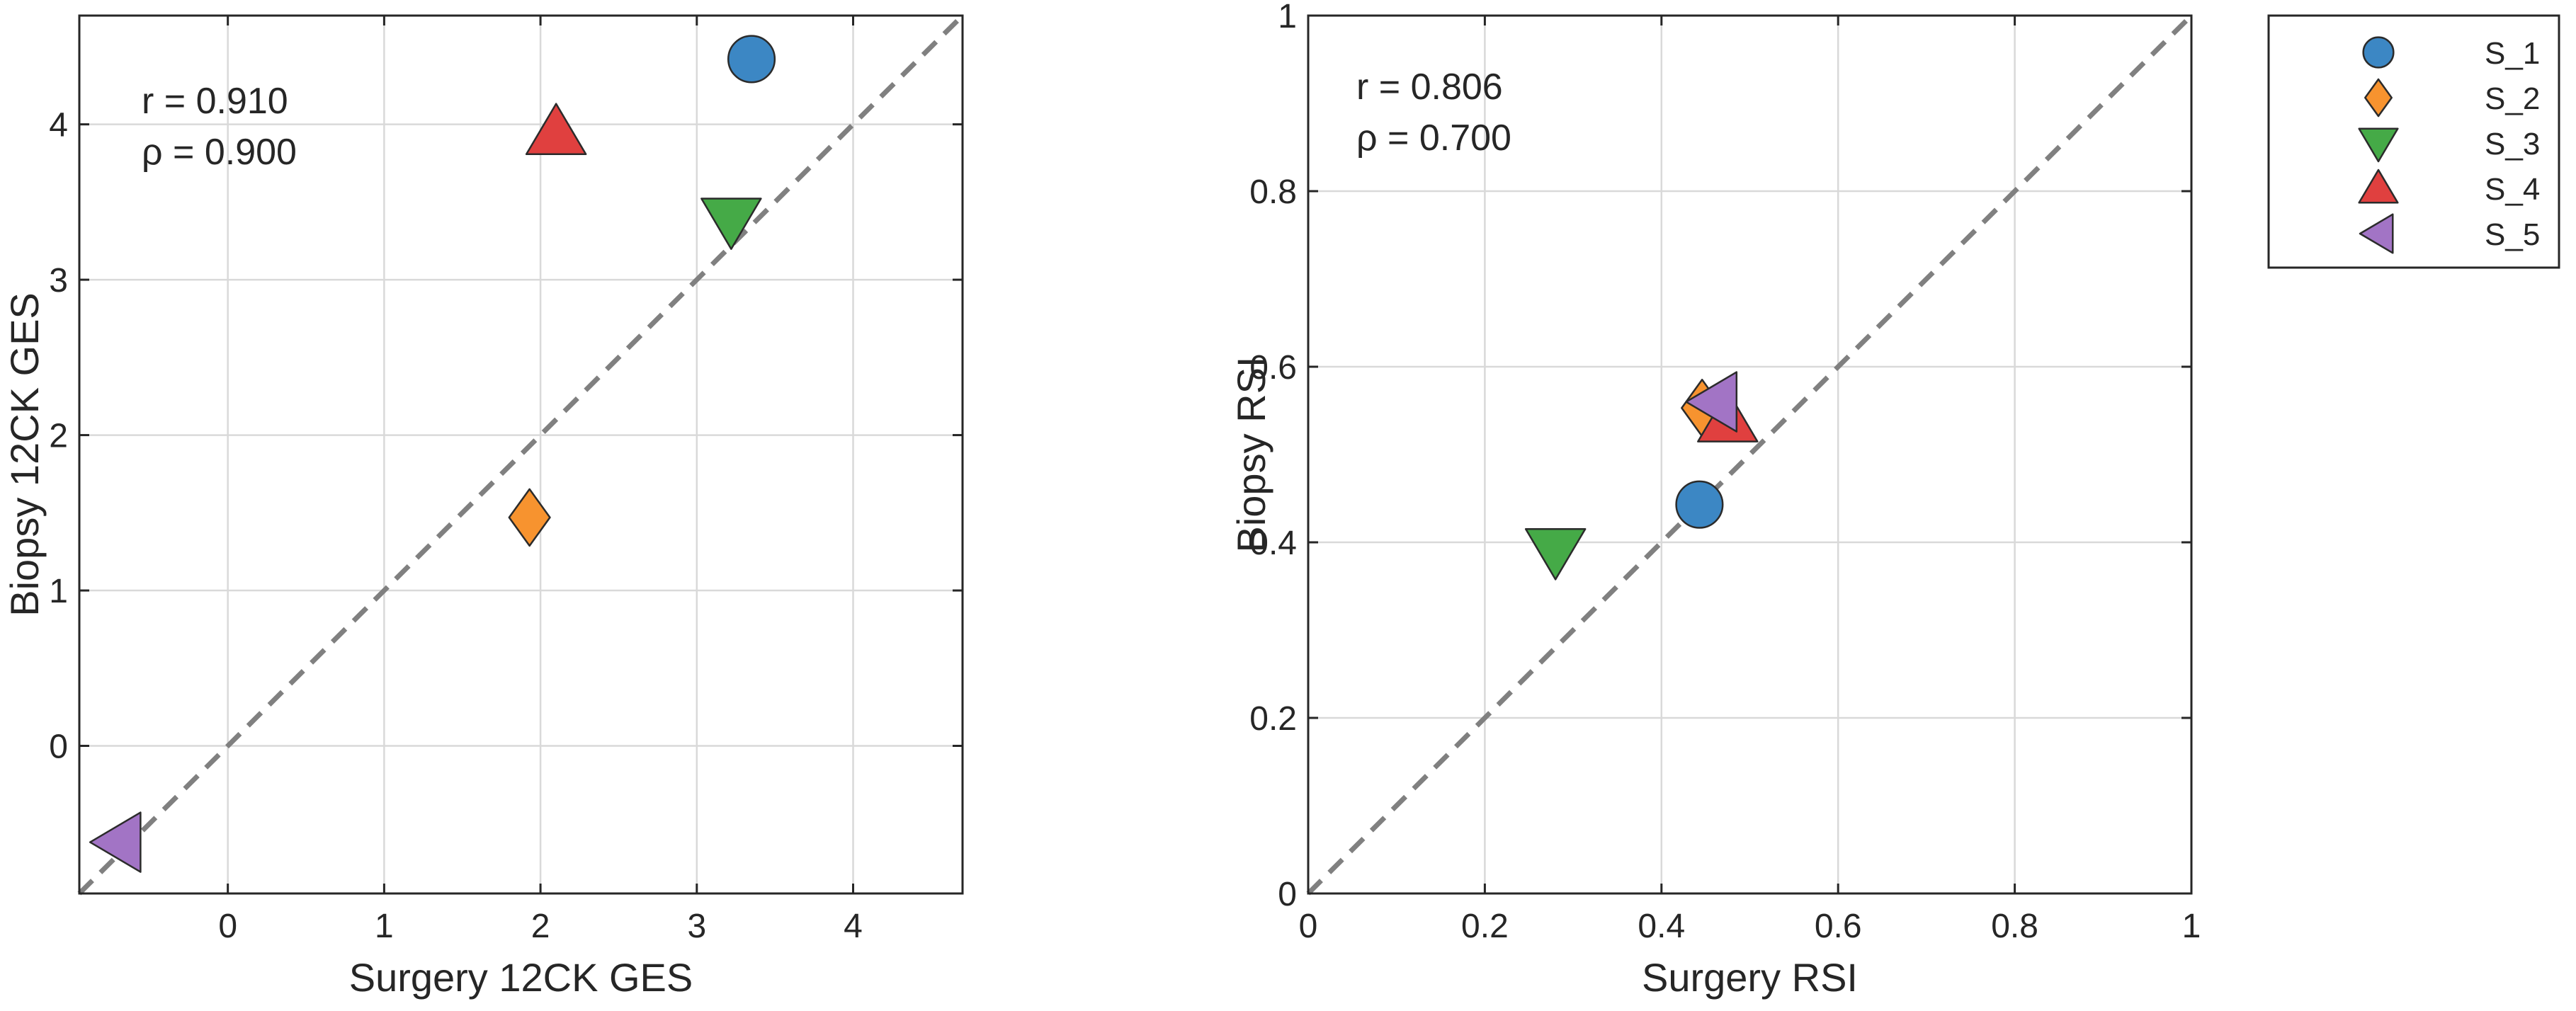 This screenshot has width=2576, height=1011. Describe the element at coordinates (1433, 138) in the screenshot. I see `stat-annotation: ρ = 0.700` at that location.